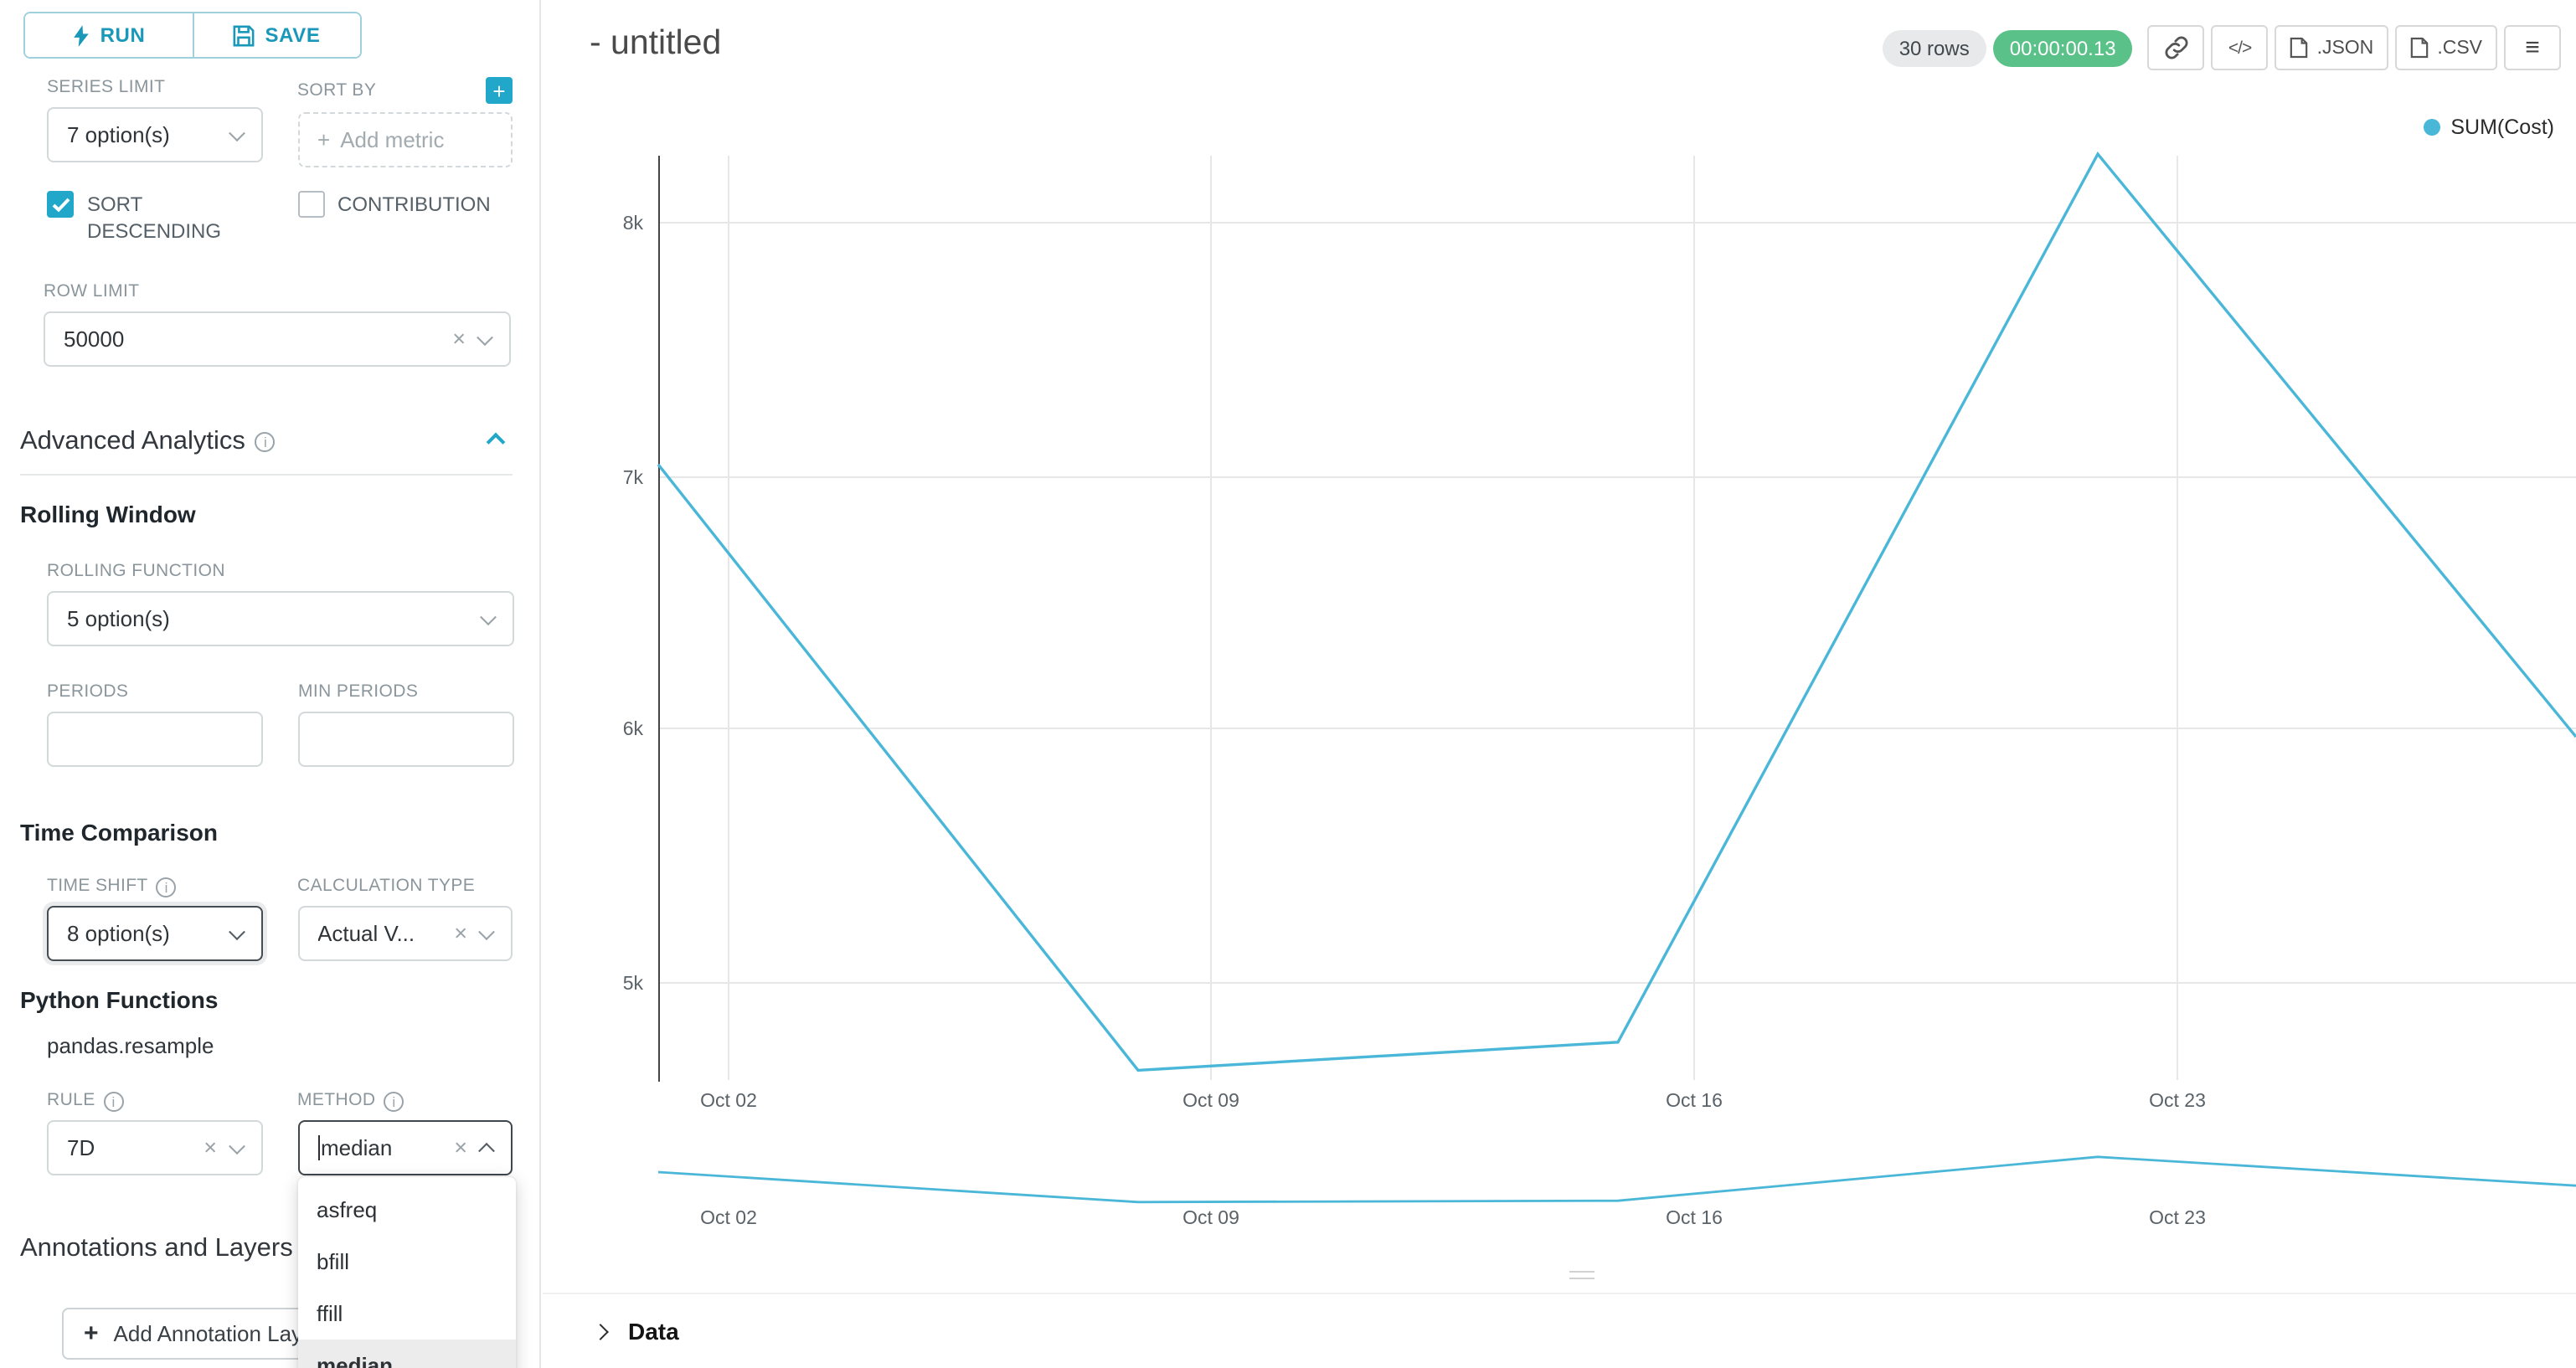 The height and width of the screenshot is (1368, 2576). What do you see at coordinates (486, 1151) in the screenshot?
I see `chevron-up-icon` at bounding box center [486, 1151].